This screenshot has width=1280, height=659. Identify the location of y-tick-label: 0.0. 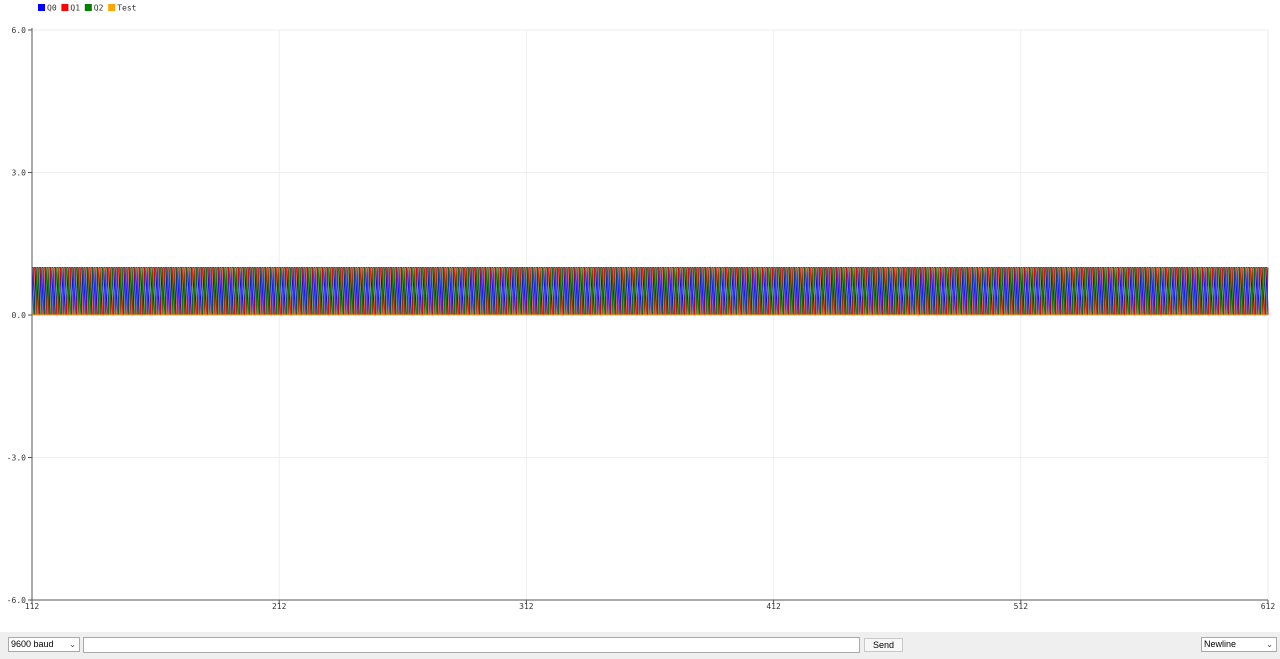
(19, 315).